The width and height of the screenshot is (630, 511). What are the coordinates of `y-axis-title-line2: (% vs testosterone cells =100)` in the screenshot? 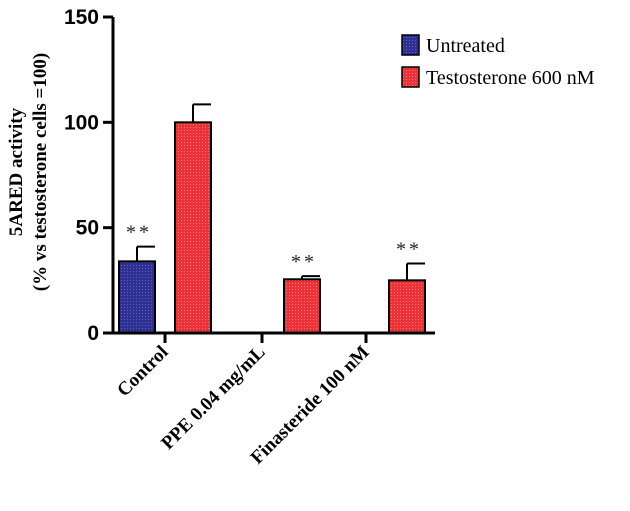 It's located at (40, 172).